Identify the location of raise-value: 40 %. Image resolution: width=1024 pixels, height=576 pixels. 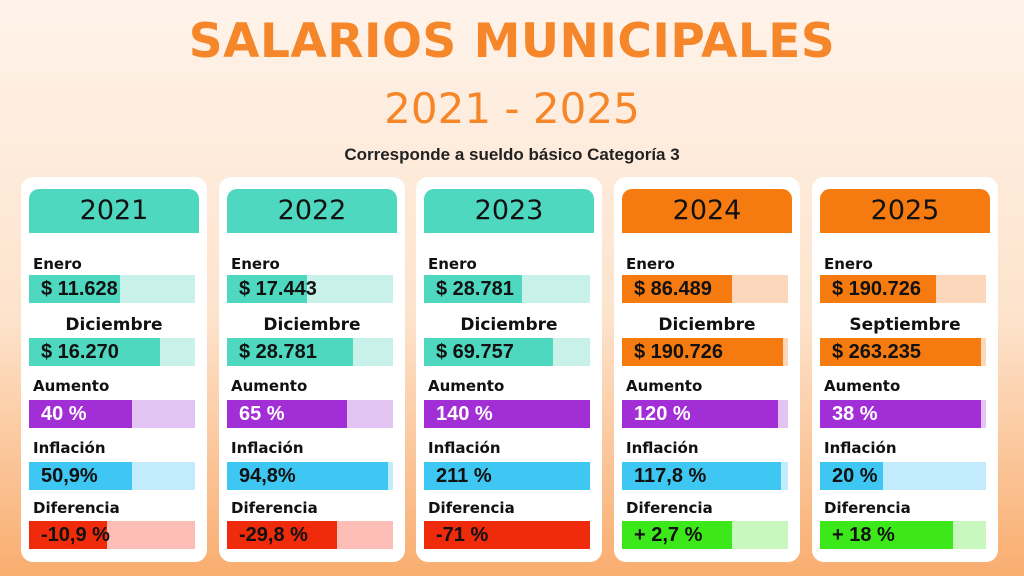
(64, 414).